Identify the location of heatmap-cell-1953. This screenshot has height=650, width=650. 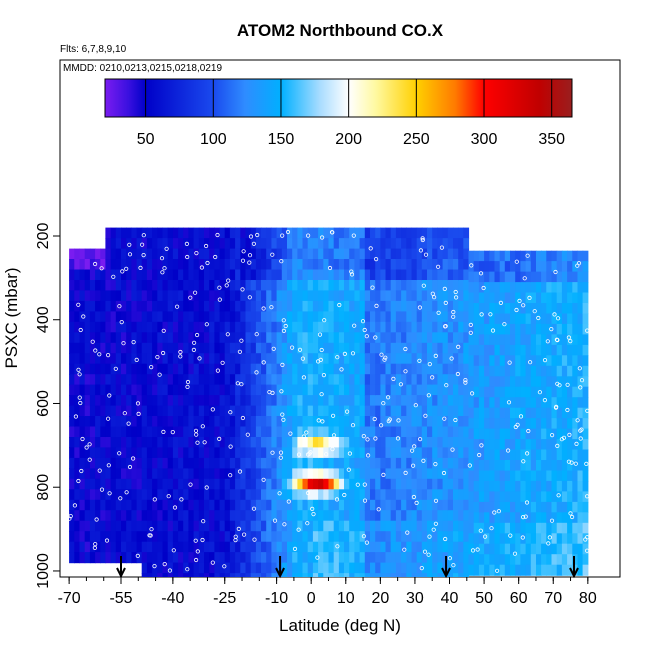
(373, 474).